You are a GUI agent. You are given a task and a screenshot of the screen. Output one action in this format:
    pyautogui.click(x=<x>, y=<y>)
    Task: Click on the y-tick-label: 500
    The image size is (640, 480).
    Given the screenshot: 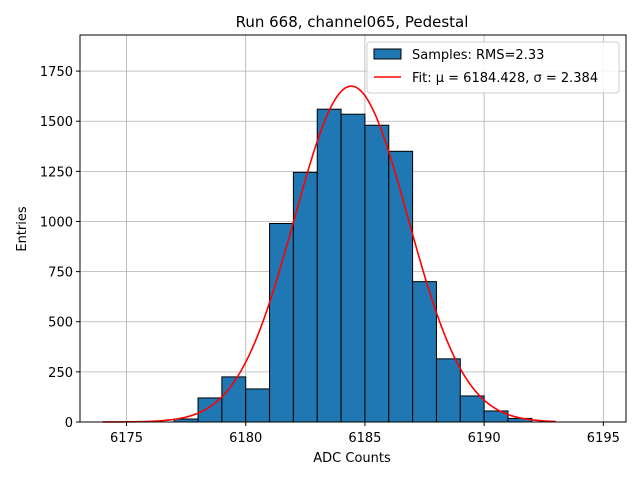 What is the action you would take?
    pyautogui.click(x=60, y=323)
    